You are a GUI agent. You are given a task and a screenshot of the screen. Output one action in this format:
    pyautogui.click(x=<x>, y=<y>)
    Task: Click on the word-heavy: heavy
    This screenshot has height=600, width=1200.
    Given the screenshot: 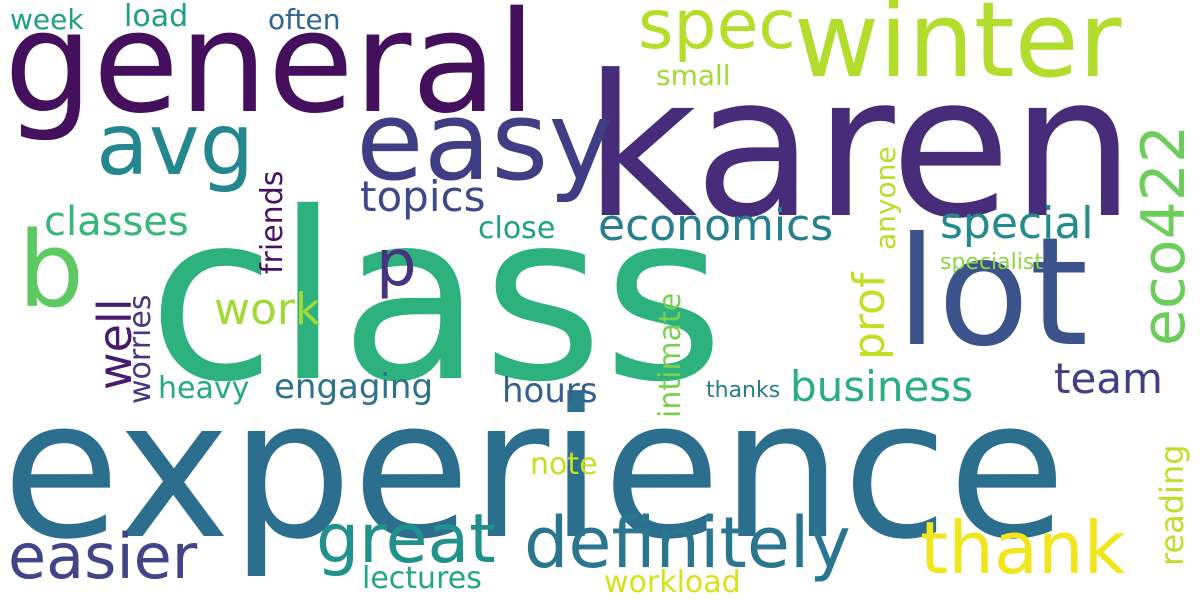 What is the action you would take?
    pyautogui.click(x=204, y=388)
    